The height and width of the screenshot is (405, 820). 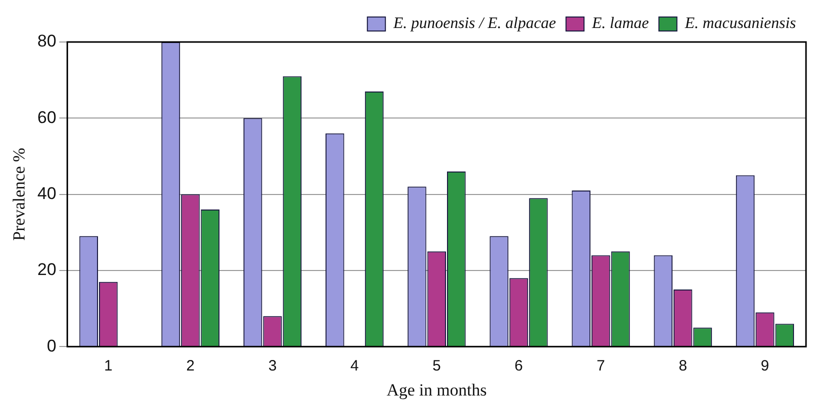 I want to click on x-tick-label: 9, so click(x=765, y=366).